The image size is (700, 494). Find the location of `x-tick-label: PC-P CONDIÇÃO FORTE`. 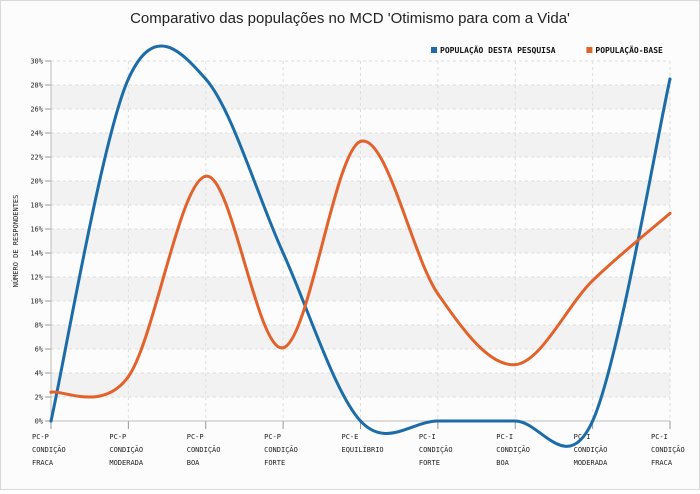

x-tick-label: PC-P CONDIÇÃO FORTE is located at coordinates (281, 450).